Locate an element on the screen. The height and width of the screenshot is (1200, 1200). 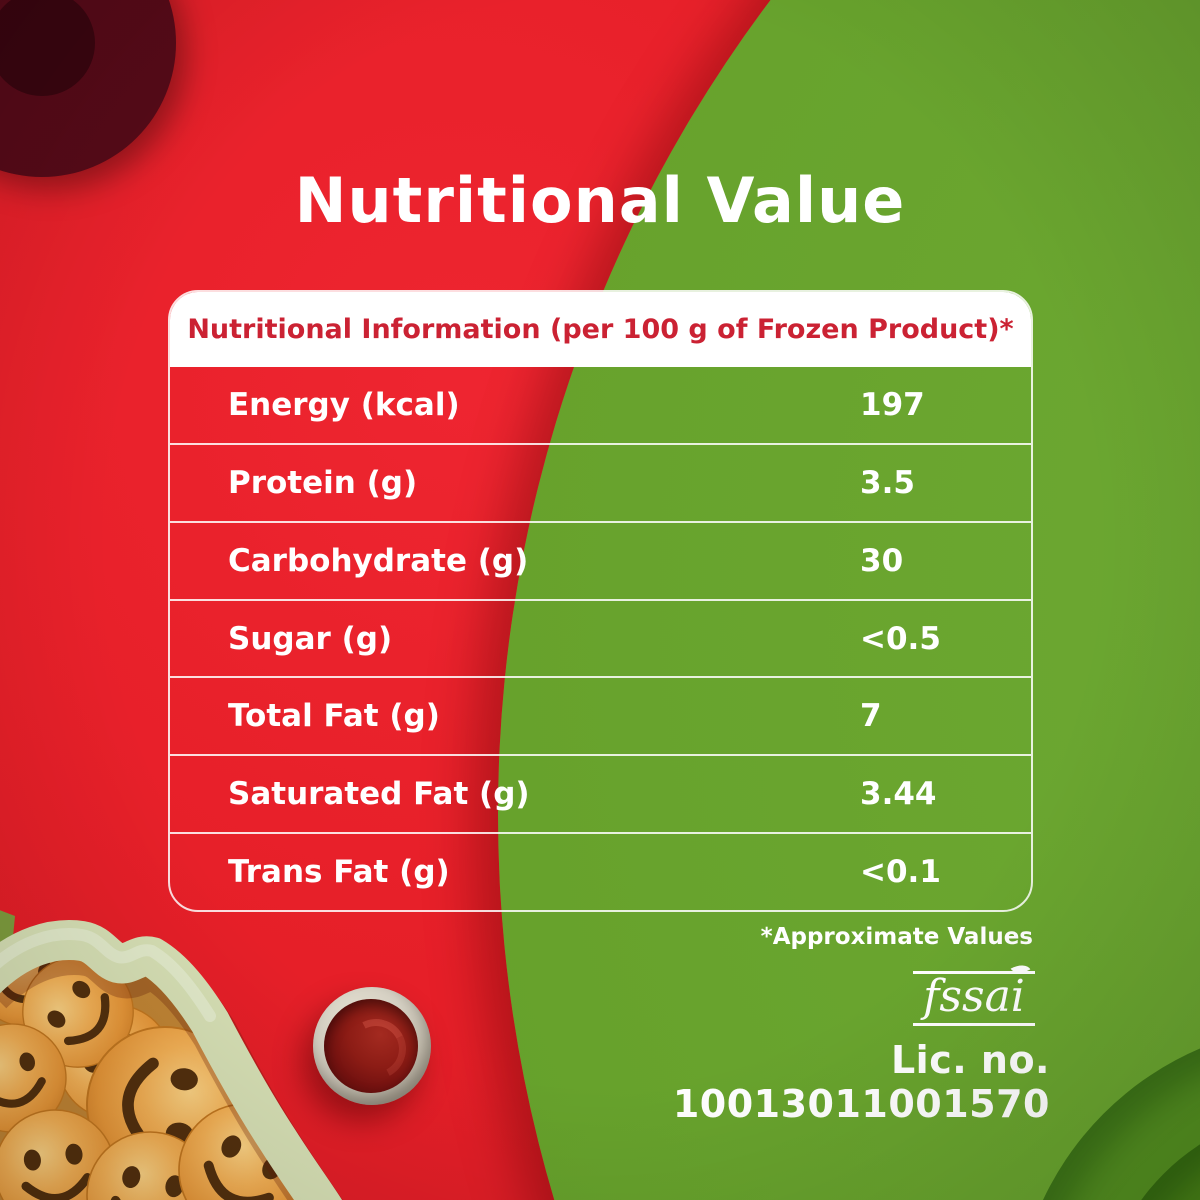
page-title: Nutritional Value is located at coordinates (600, 200).